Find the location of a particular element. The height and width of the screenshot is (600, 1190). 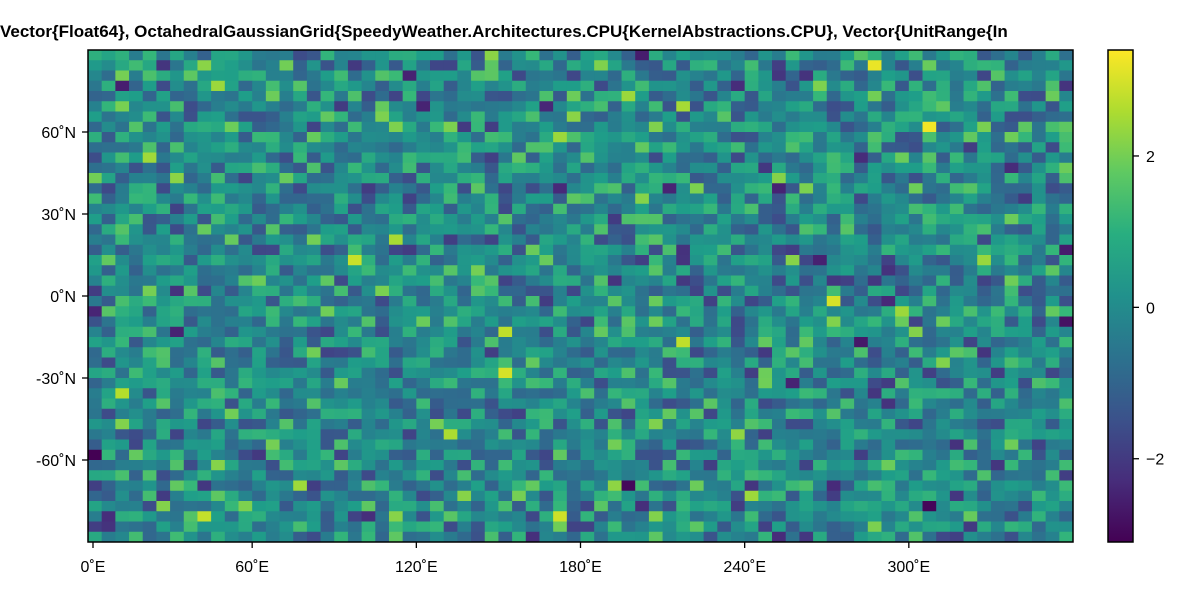

colorbar-tick-label: 2 is located at coordinates (1150, 157).